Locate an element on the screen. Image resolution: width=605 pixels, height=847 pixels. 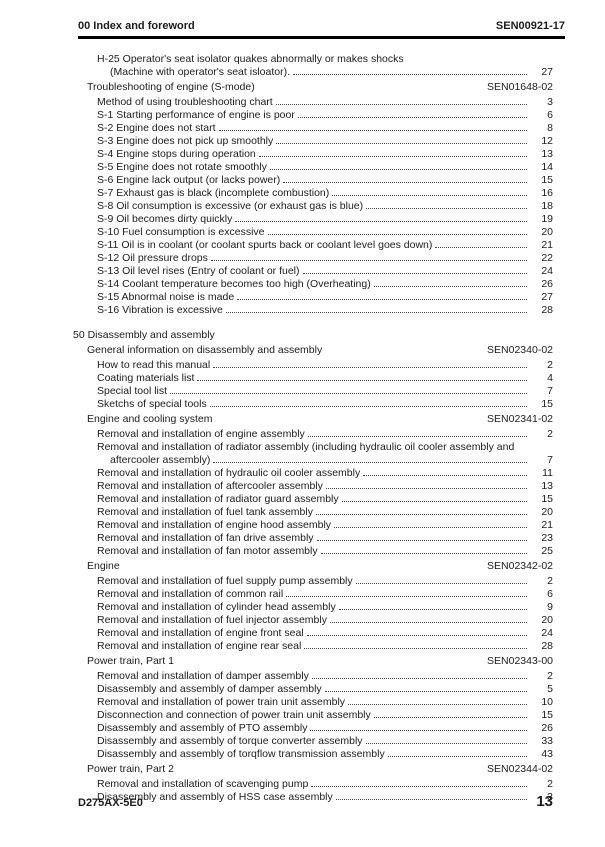
toc-entry-title: Disassembly and assembly of PTO assembly is located at coordinates (202, 728).